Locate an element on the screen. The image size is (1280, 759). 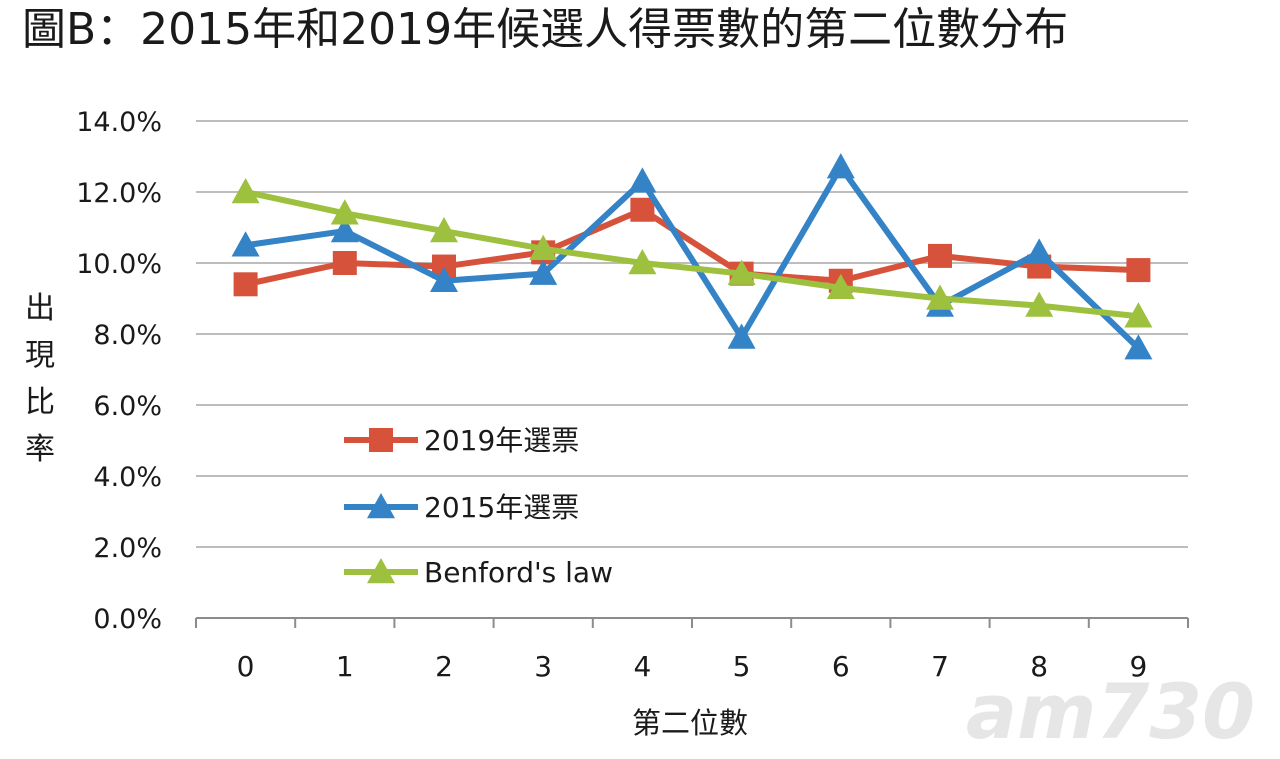
y-axis-title-char: 比 is located at coordinates (40, 402).